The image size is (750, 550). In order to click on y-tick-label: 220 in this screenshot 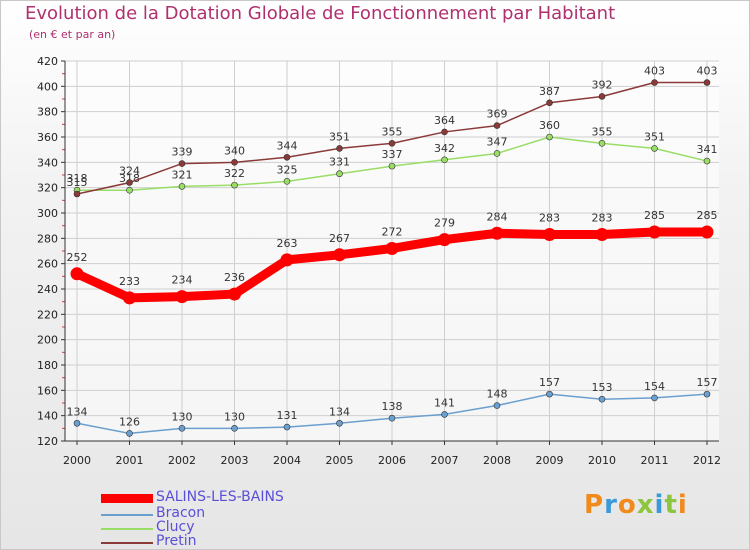, I will do `click(47, 314)`.